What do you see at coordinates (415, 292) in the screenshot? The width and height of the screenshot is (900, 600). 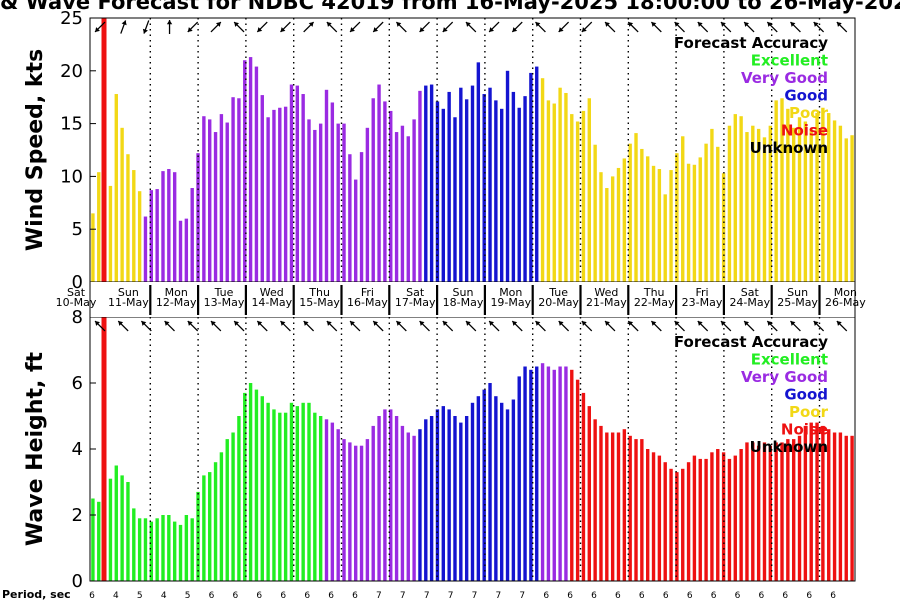 I see `day-label-weekday: Sat` at bounding box center [415, 292].